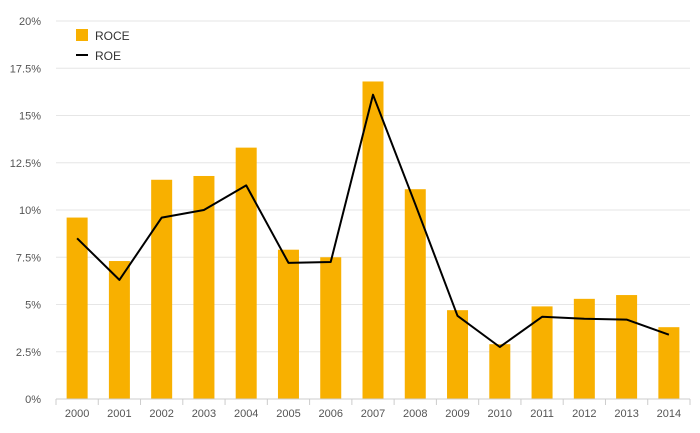 The image size is (700, 433). What do you see at coordinates (77, 414) in the screenshot?
I see `x-tick-label-2000: 2000` at bounding box center [77, 414].